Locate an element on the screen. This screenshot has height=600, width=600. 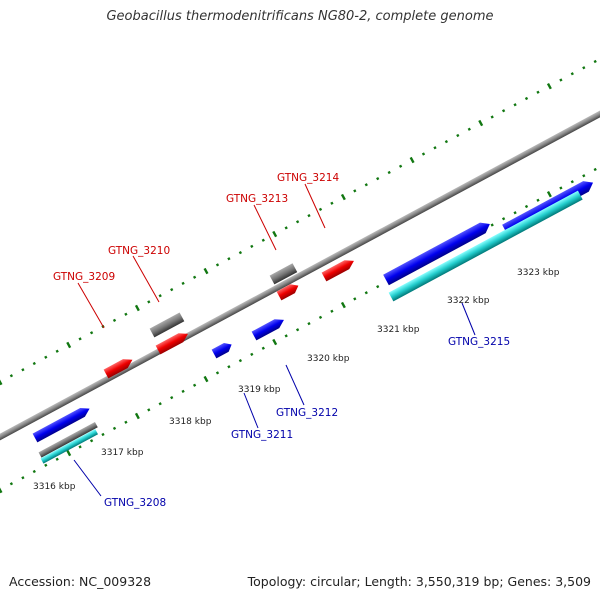
tick-label-3321: 3321 kbp is located at coordinates (398, 330).